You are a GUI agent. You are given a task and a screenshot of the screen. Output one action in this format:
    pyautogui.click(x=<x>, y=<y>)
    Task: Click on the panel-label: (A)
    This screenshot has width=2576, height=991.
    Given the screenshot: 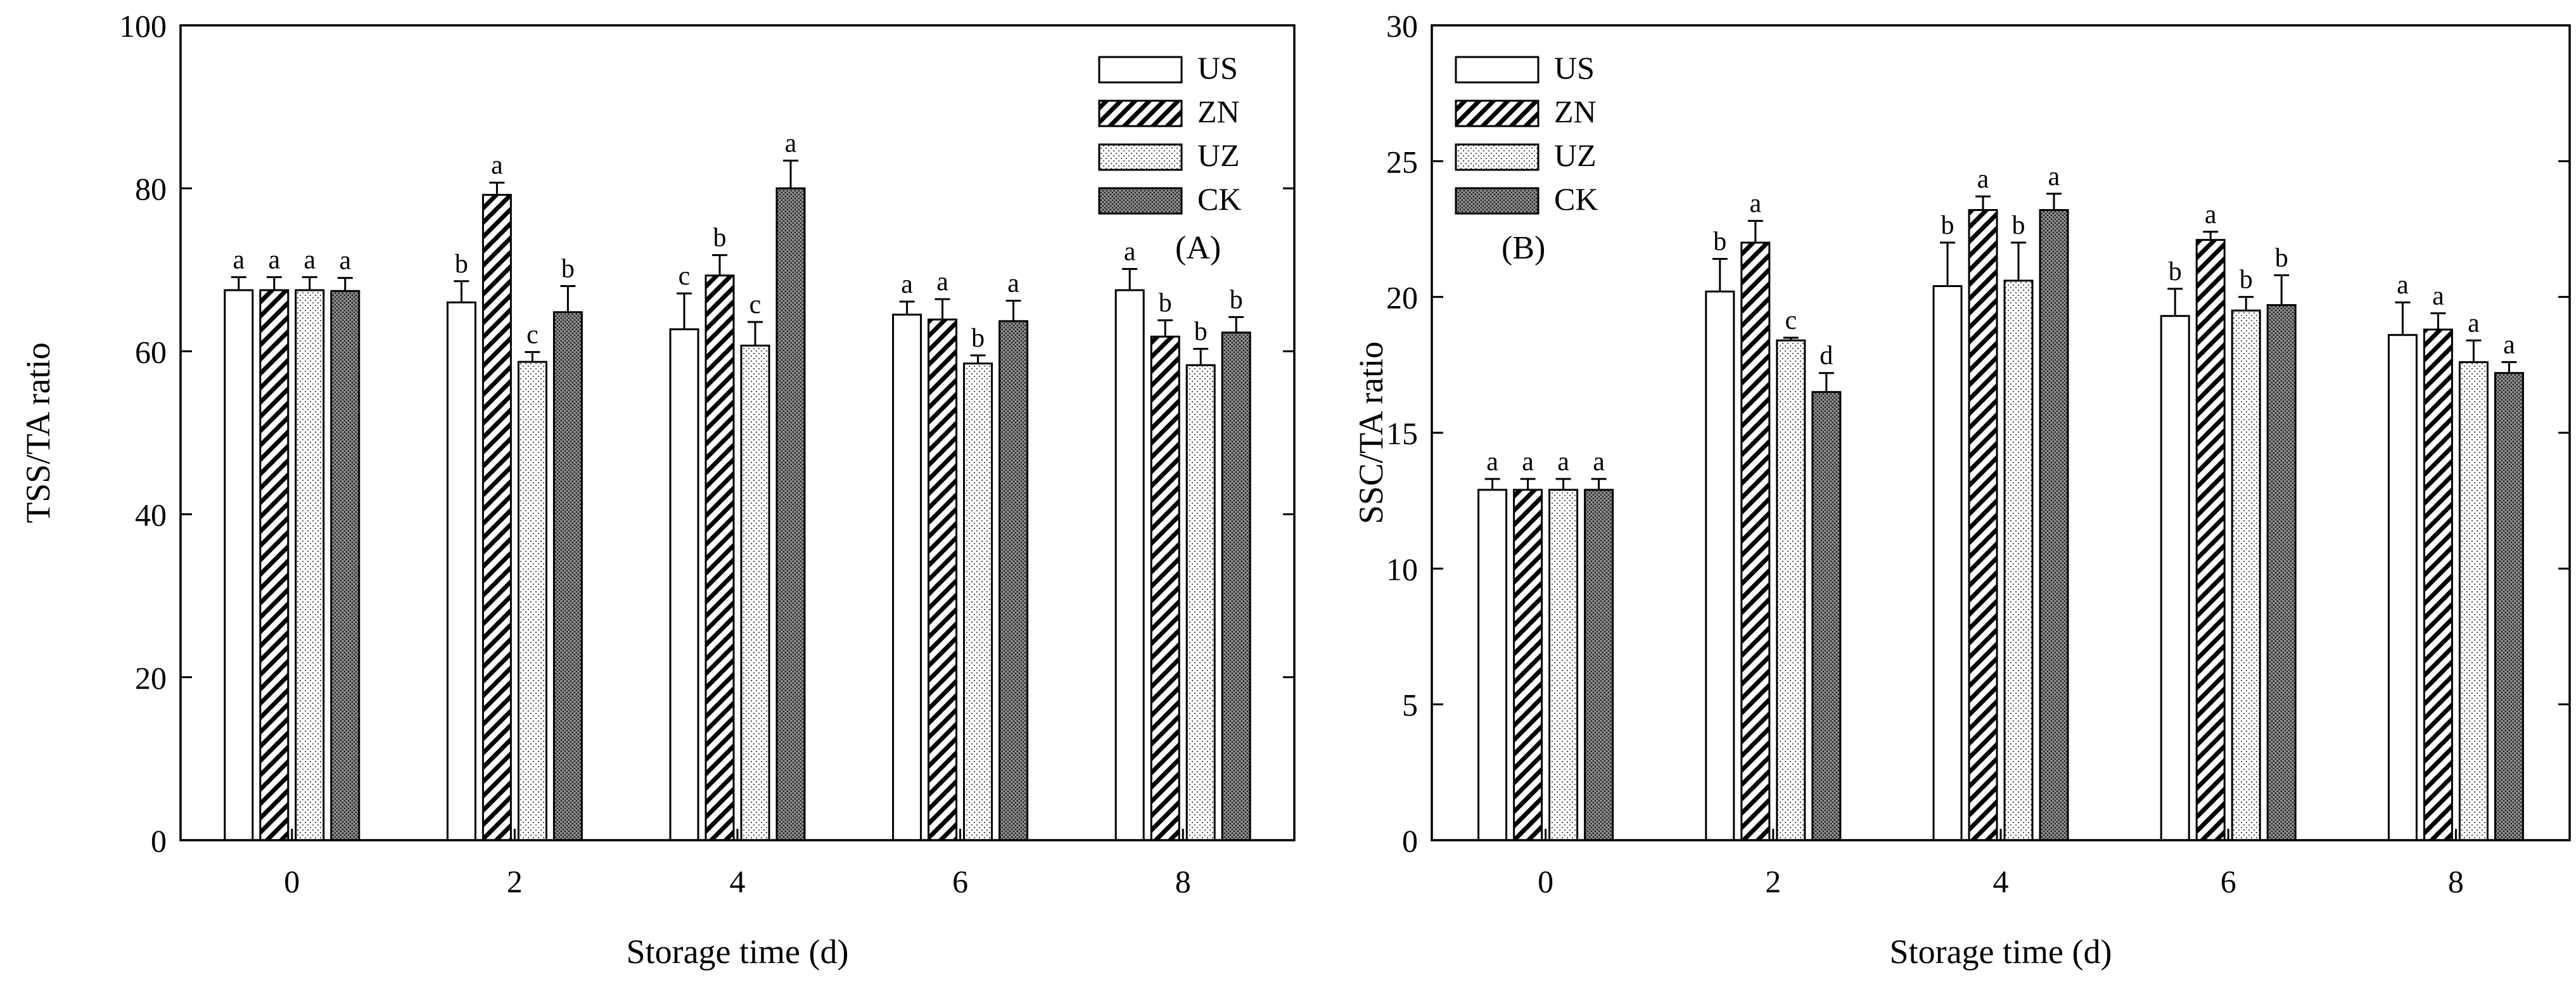 What is the action you would take?
    pyautogui.click(x=1198, y=248)
    